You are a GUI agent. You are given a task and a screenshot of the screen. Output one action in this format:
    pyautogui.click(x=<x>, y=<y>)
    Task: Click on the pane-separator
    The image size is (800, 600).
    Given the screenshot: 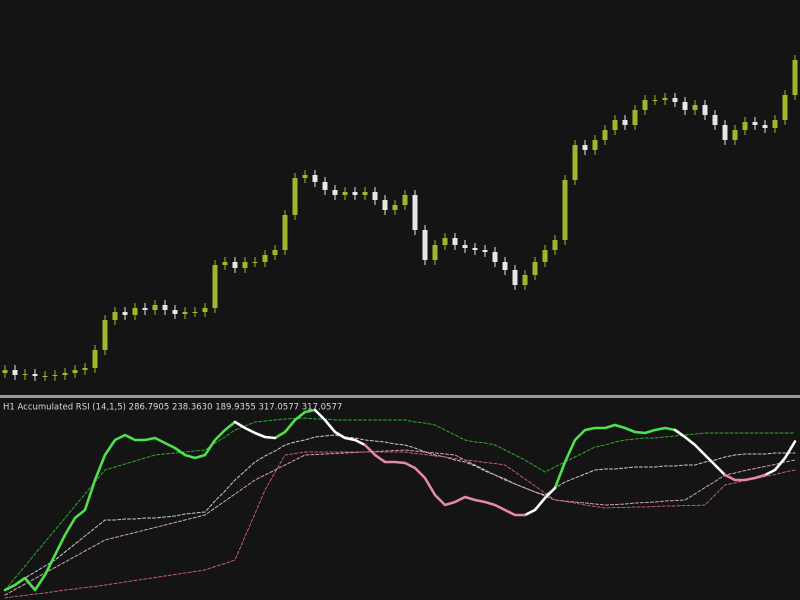 What is the action you would take?
    pyautogui.click(x=400, y=396)
    